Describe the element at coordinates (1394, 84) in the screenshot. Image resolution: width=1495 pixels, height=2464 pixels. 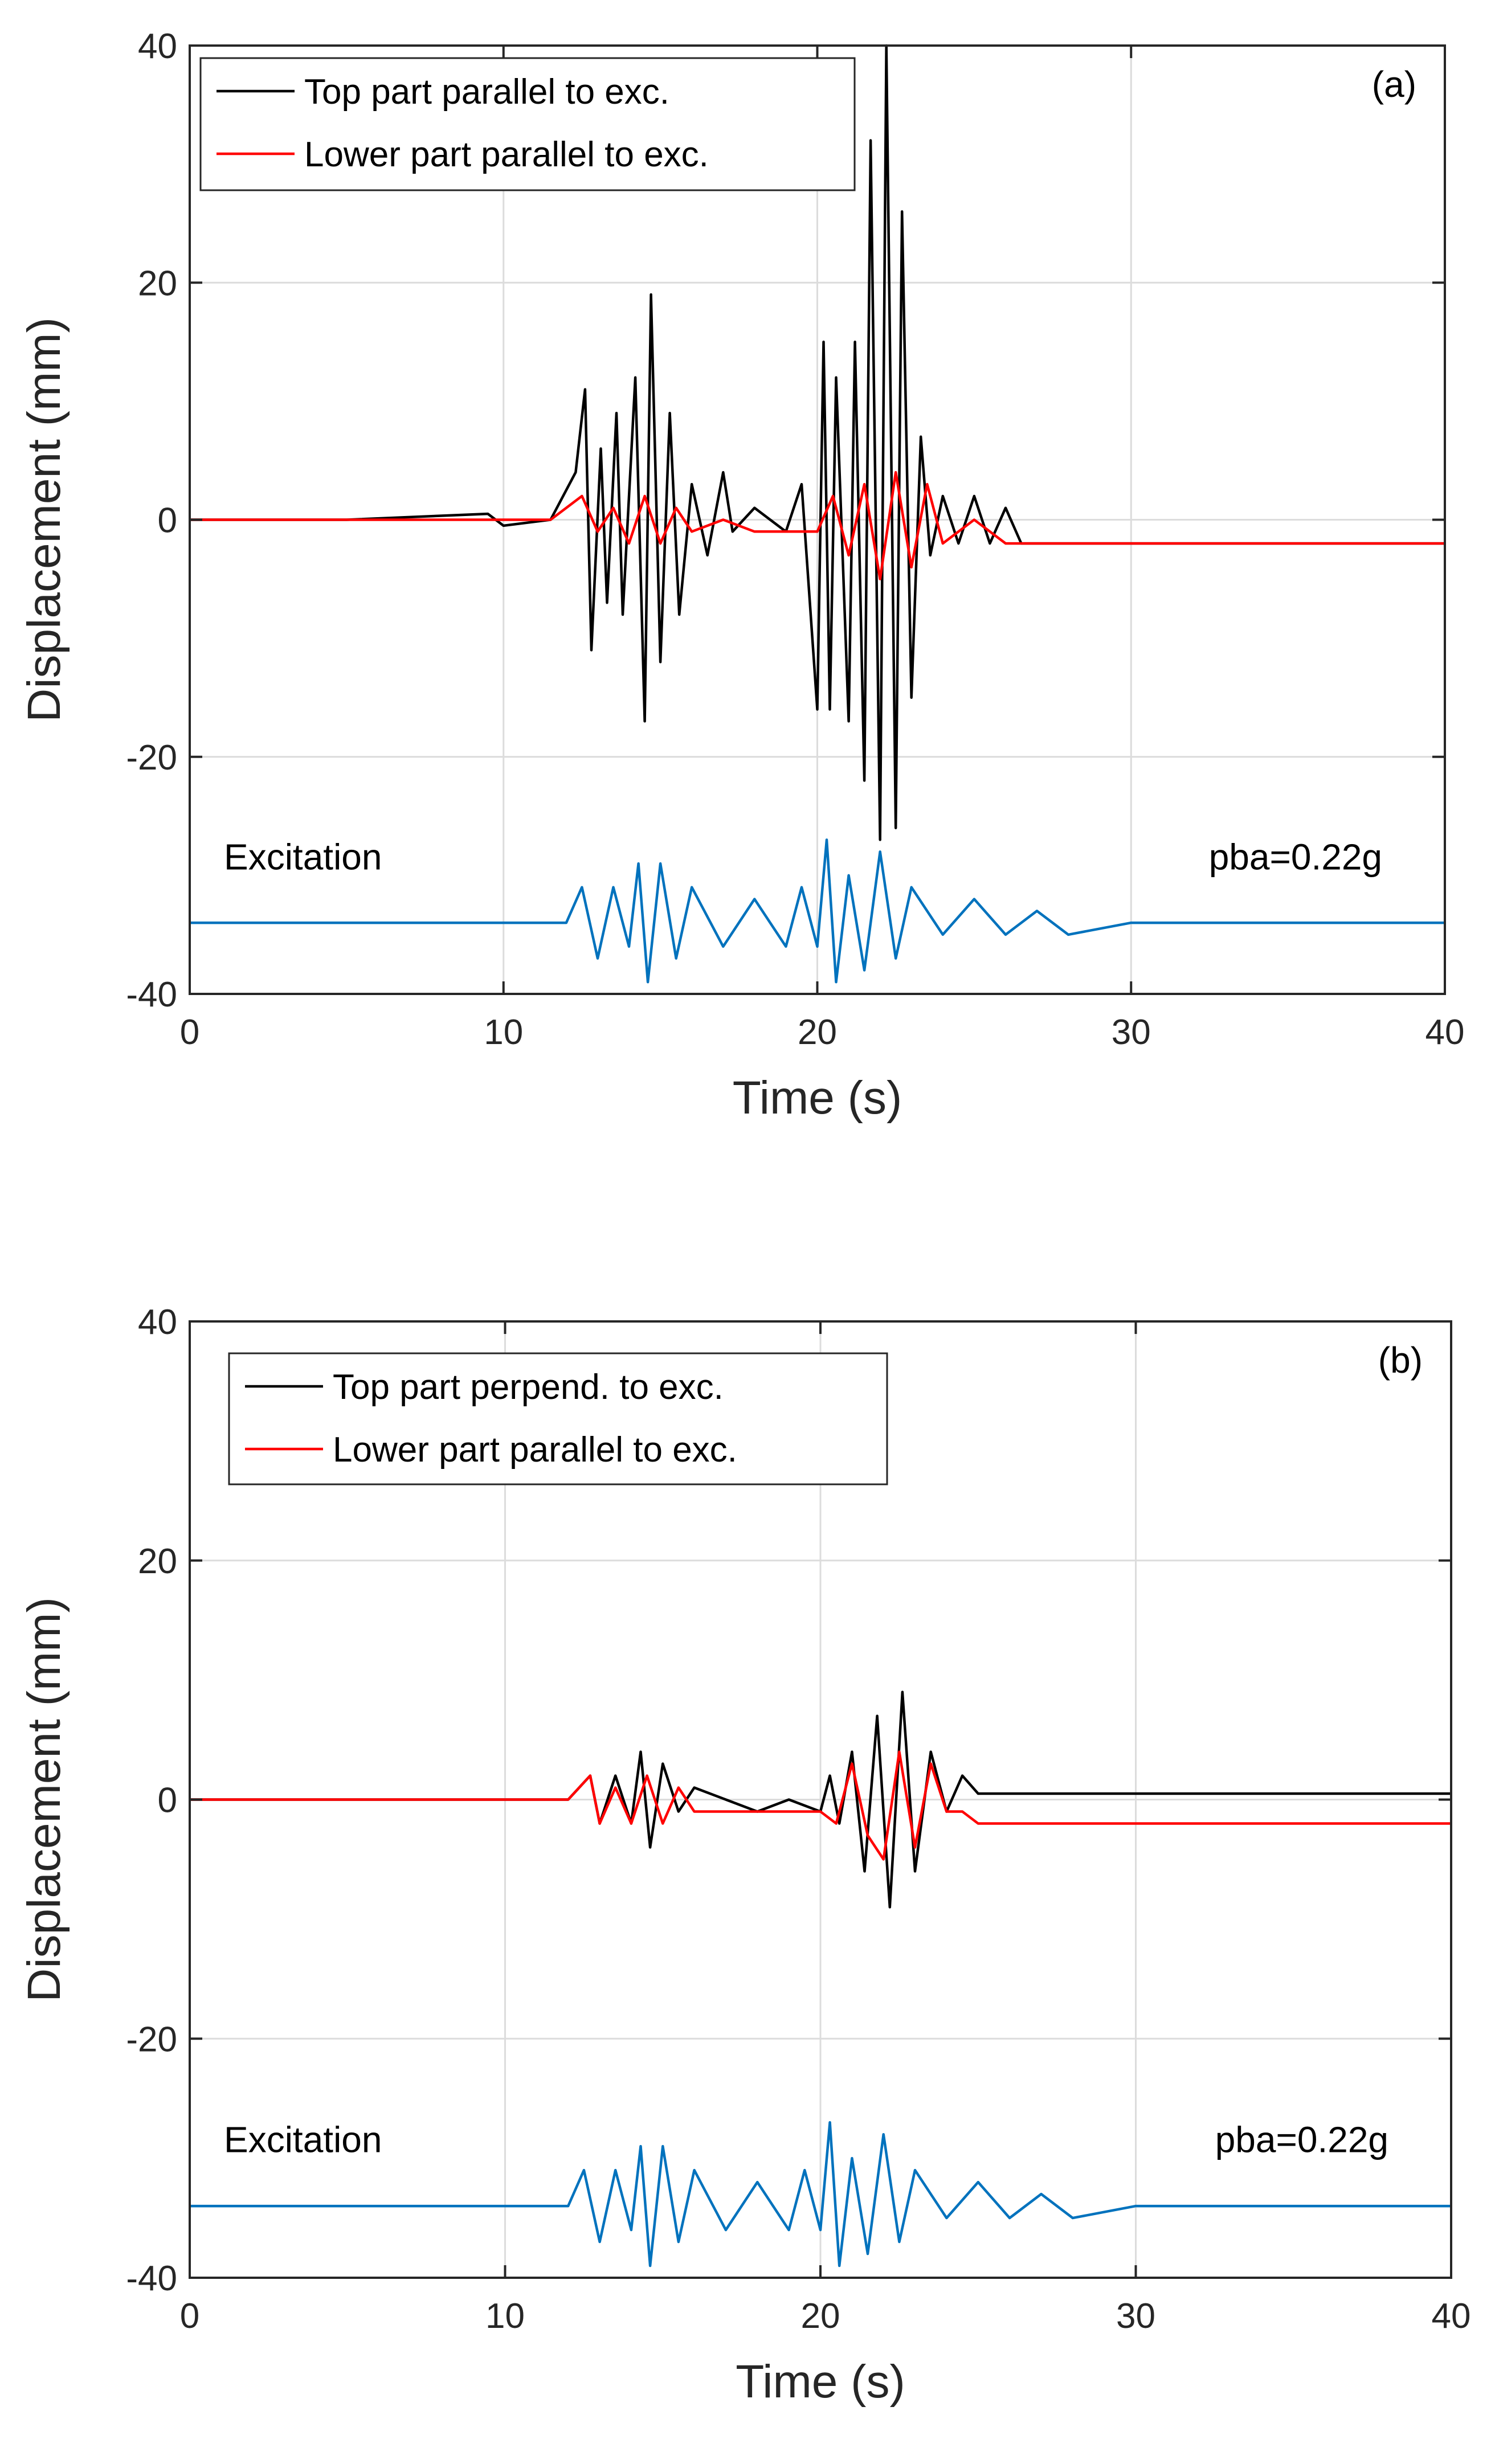
I see `panel-label: (a)` at that location.